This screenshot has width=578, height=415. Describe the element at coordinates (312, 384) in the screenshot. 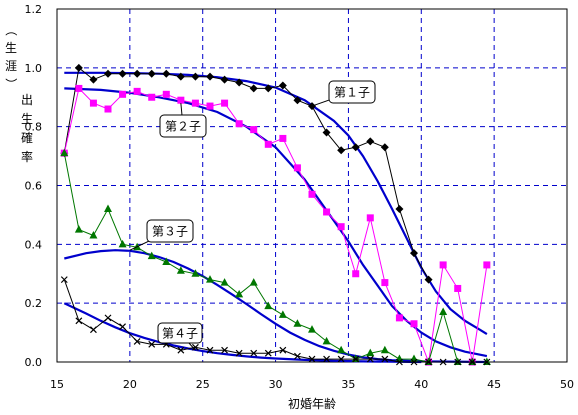

I see `x-tick-labels: 15 20 25 30 35 40 45 50` at that location.